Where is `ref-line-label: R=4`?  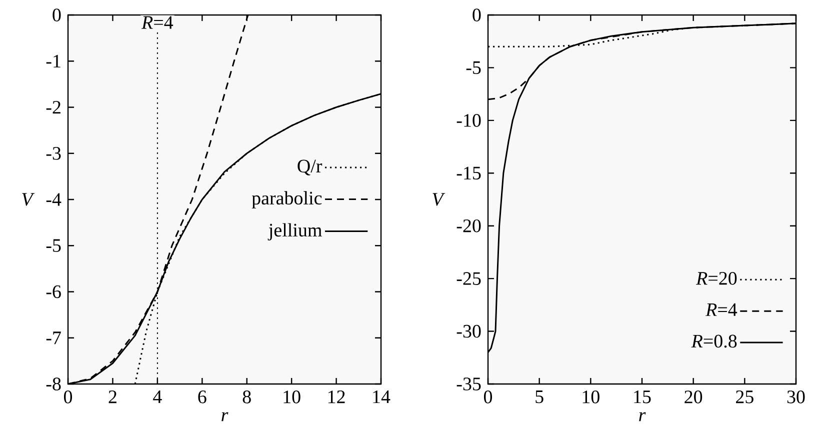 ref-line-label: R=4 is located at coordinates (157, 22).